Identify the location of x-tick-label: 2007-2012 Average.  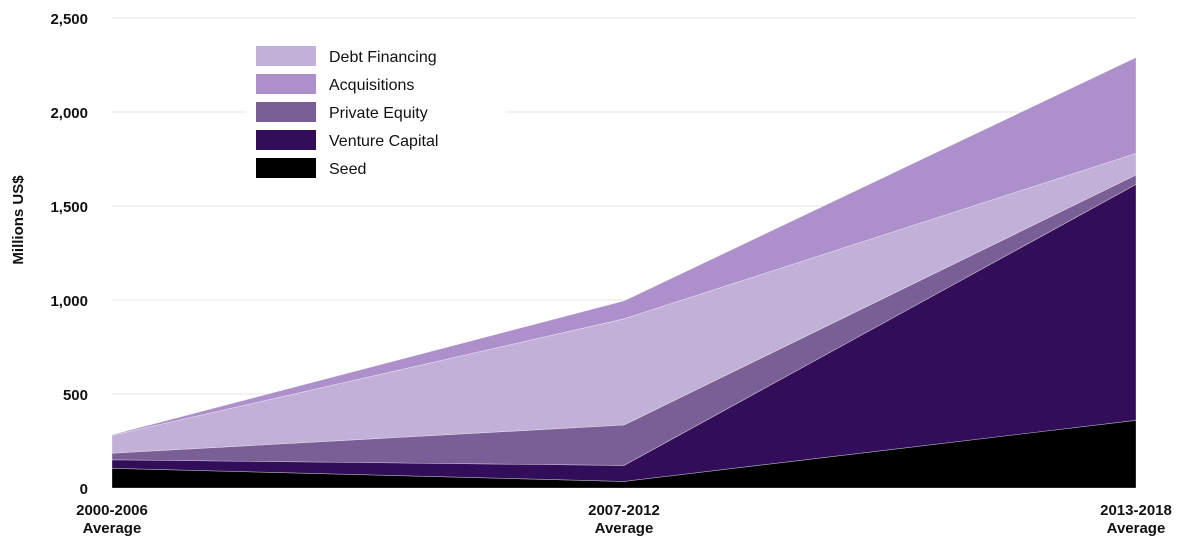
(624, 519).